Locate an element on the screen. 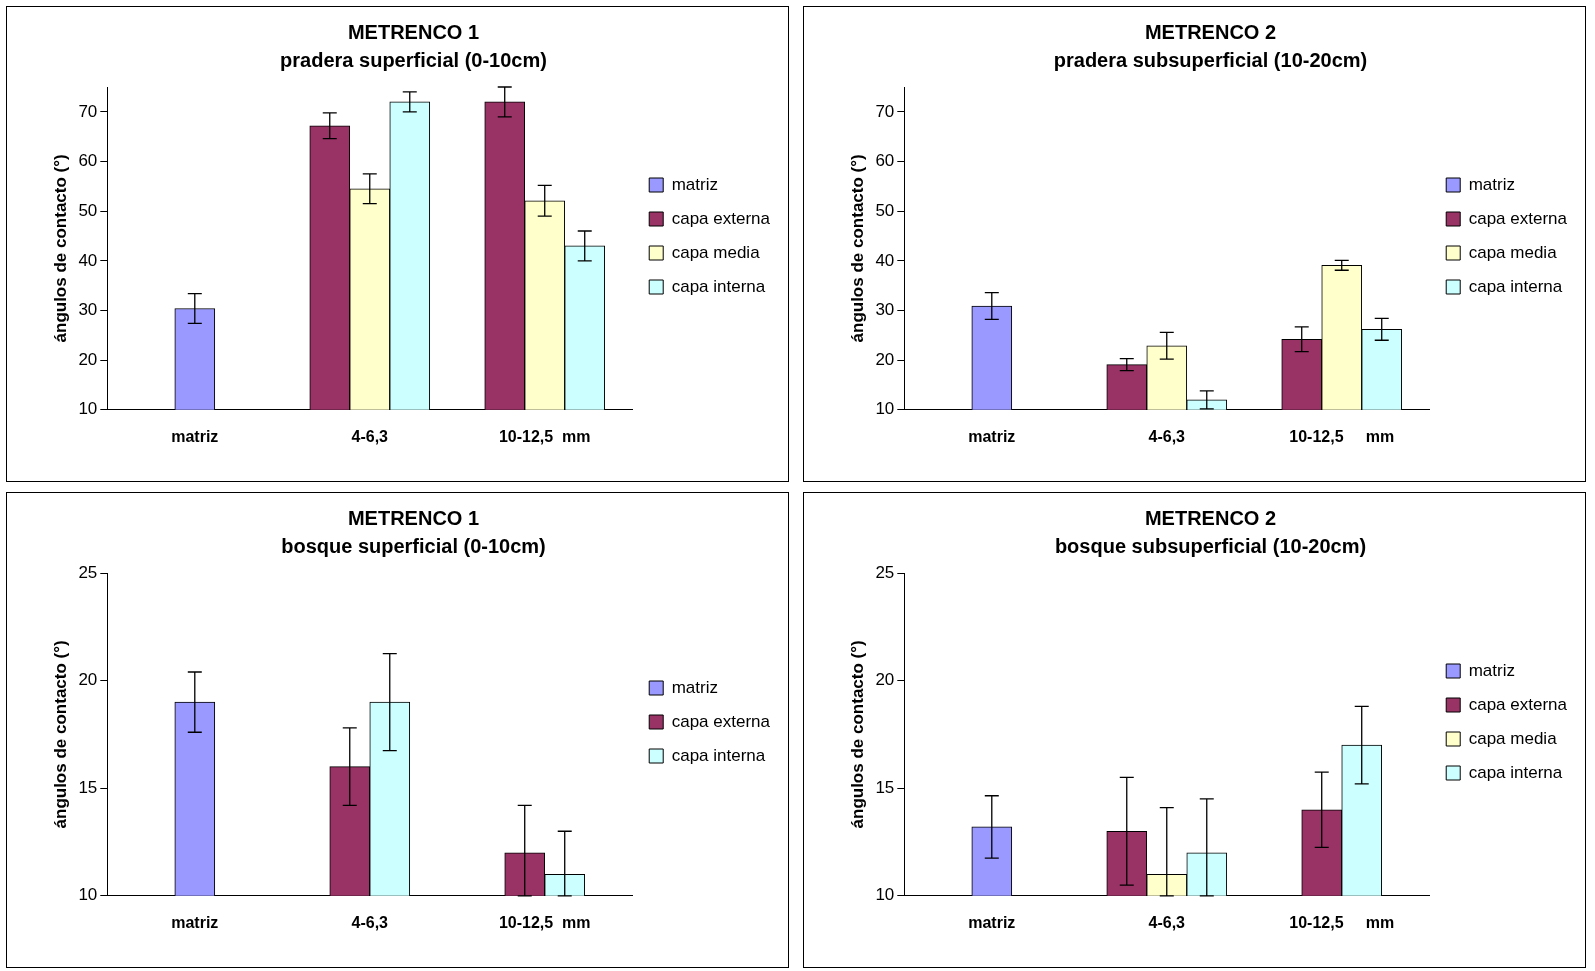 The image size is (1595, 971). chart-subtitle: pradera subsuperficial (10-20cm) is located at coordinates (1210, 59).